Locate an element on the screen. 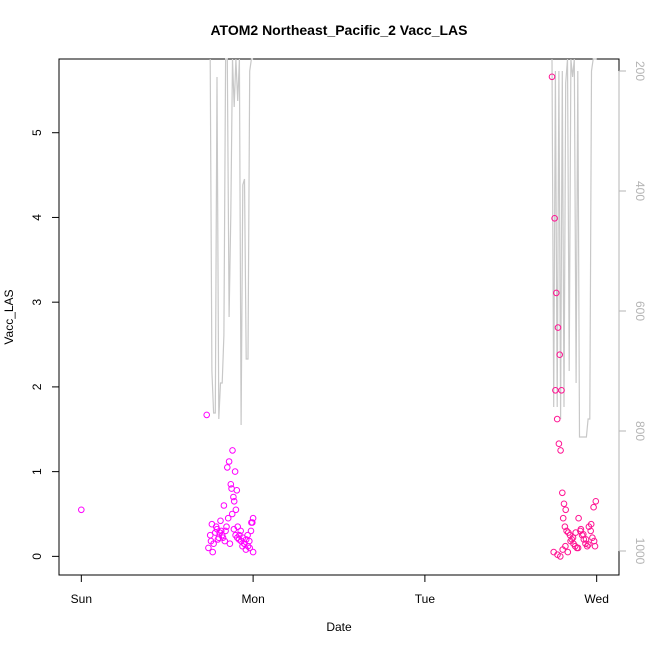 The image size is (650, 650). y-tick-label: 3 is located at coordinates (37, 302).